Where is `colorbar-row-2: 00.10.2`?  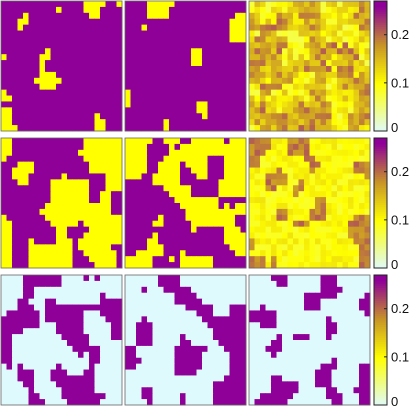
colorbar-row-2: 00.10.2 is located at coordinates (391, 204).